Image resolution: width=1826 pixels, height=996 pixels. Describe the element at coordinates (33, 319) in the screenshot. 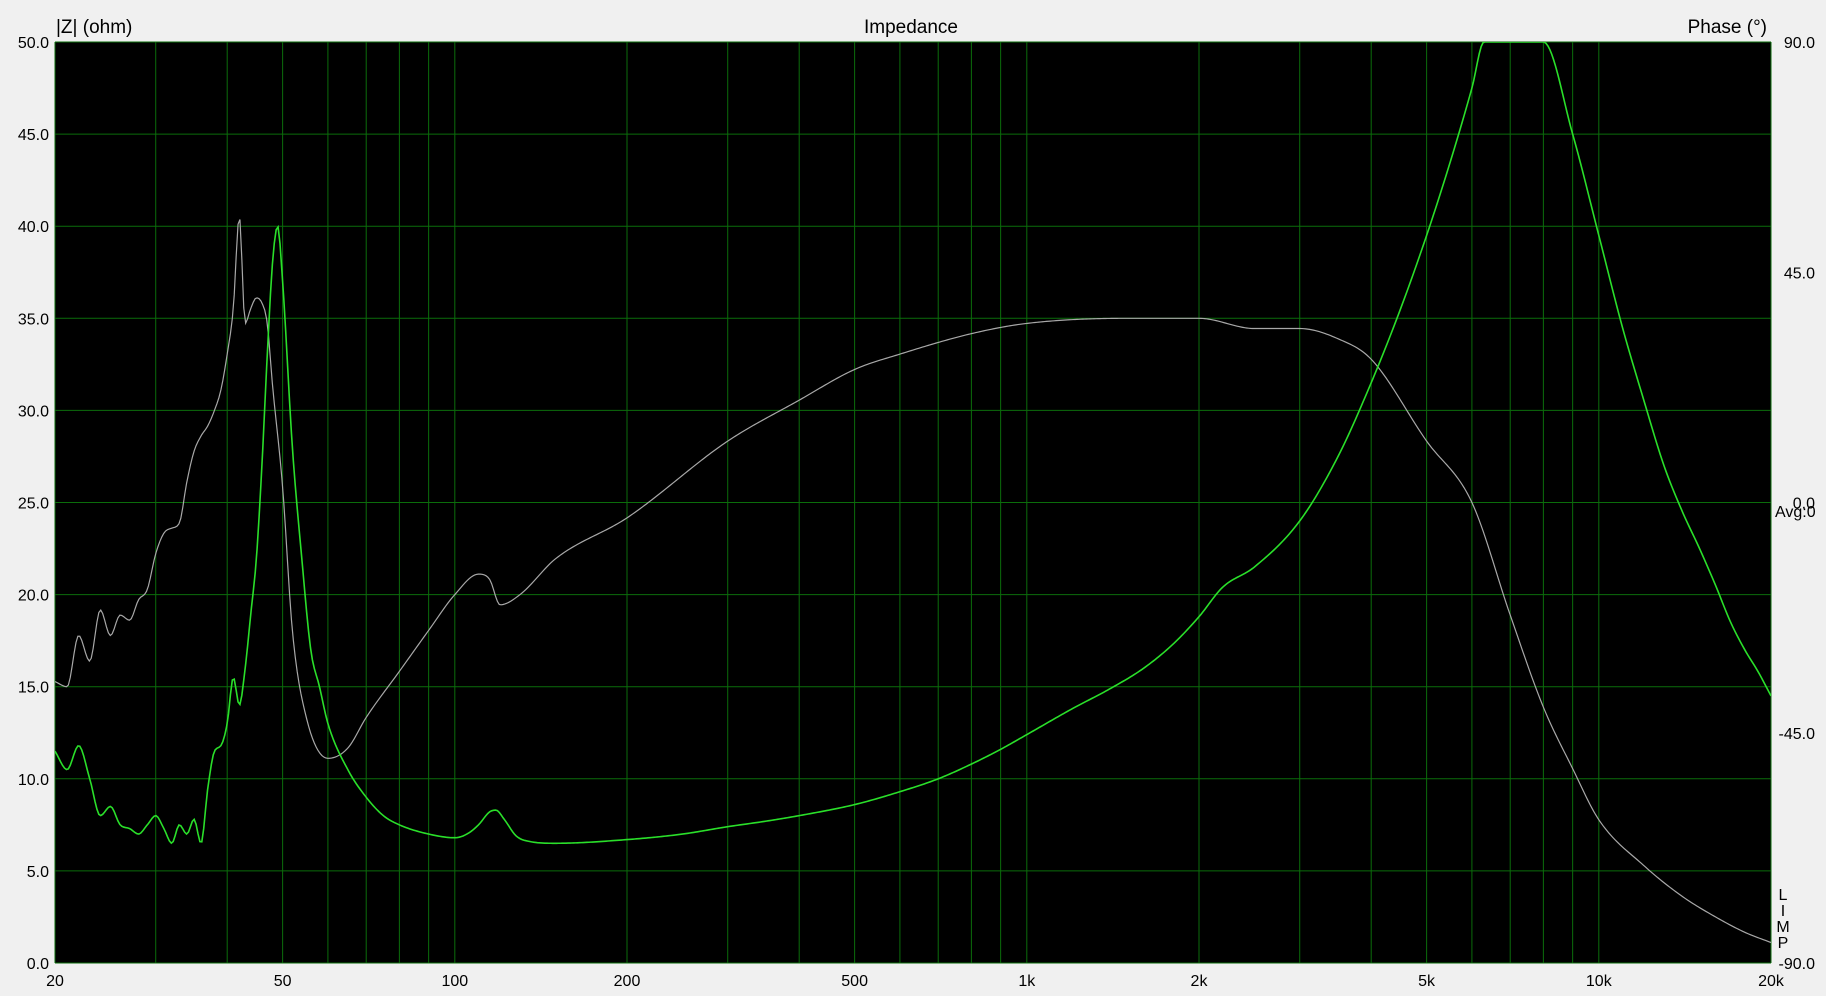

I see `y-tick-label: 35.0` at that location.